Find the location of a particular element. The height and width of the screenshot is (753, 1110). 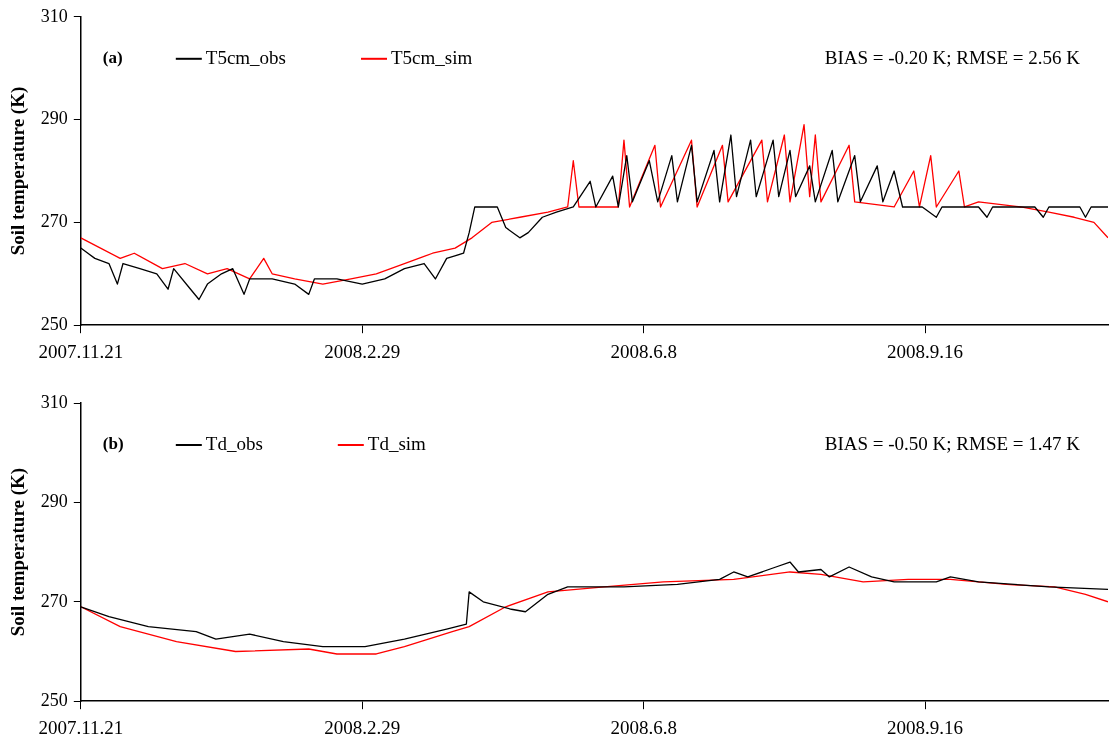

annotation: (b) is located at coordinates (113, 444).